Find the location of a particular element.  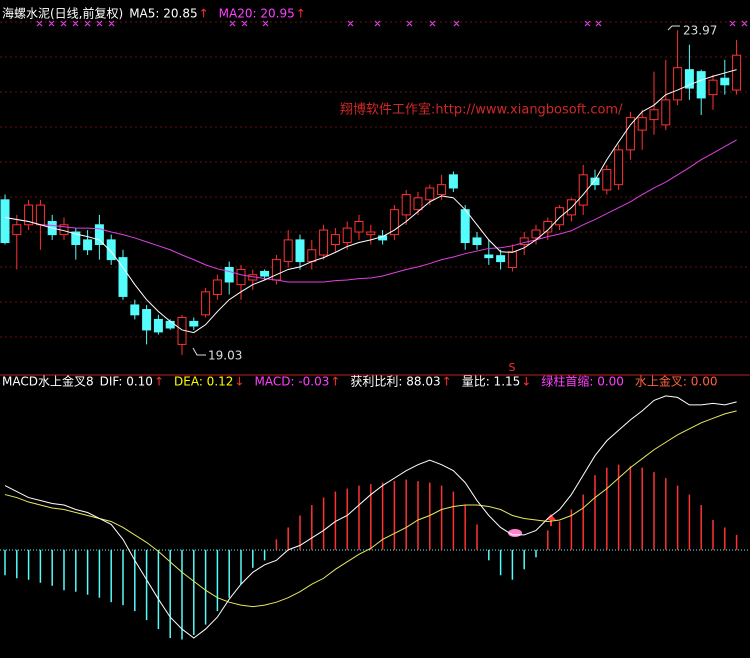

annotation: 23.97 is located at coordinates (700, 31).